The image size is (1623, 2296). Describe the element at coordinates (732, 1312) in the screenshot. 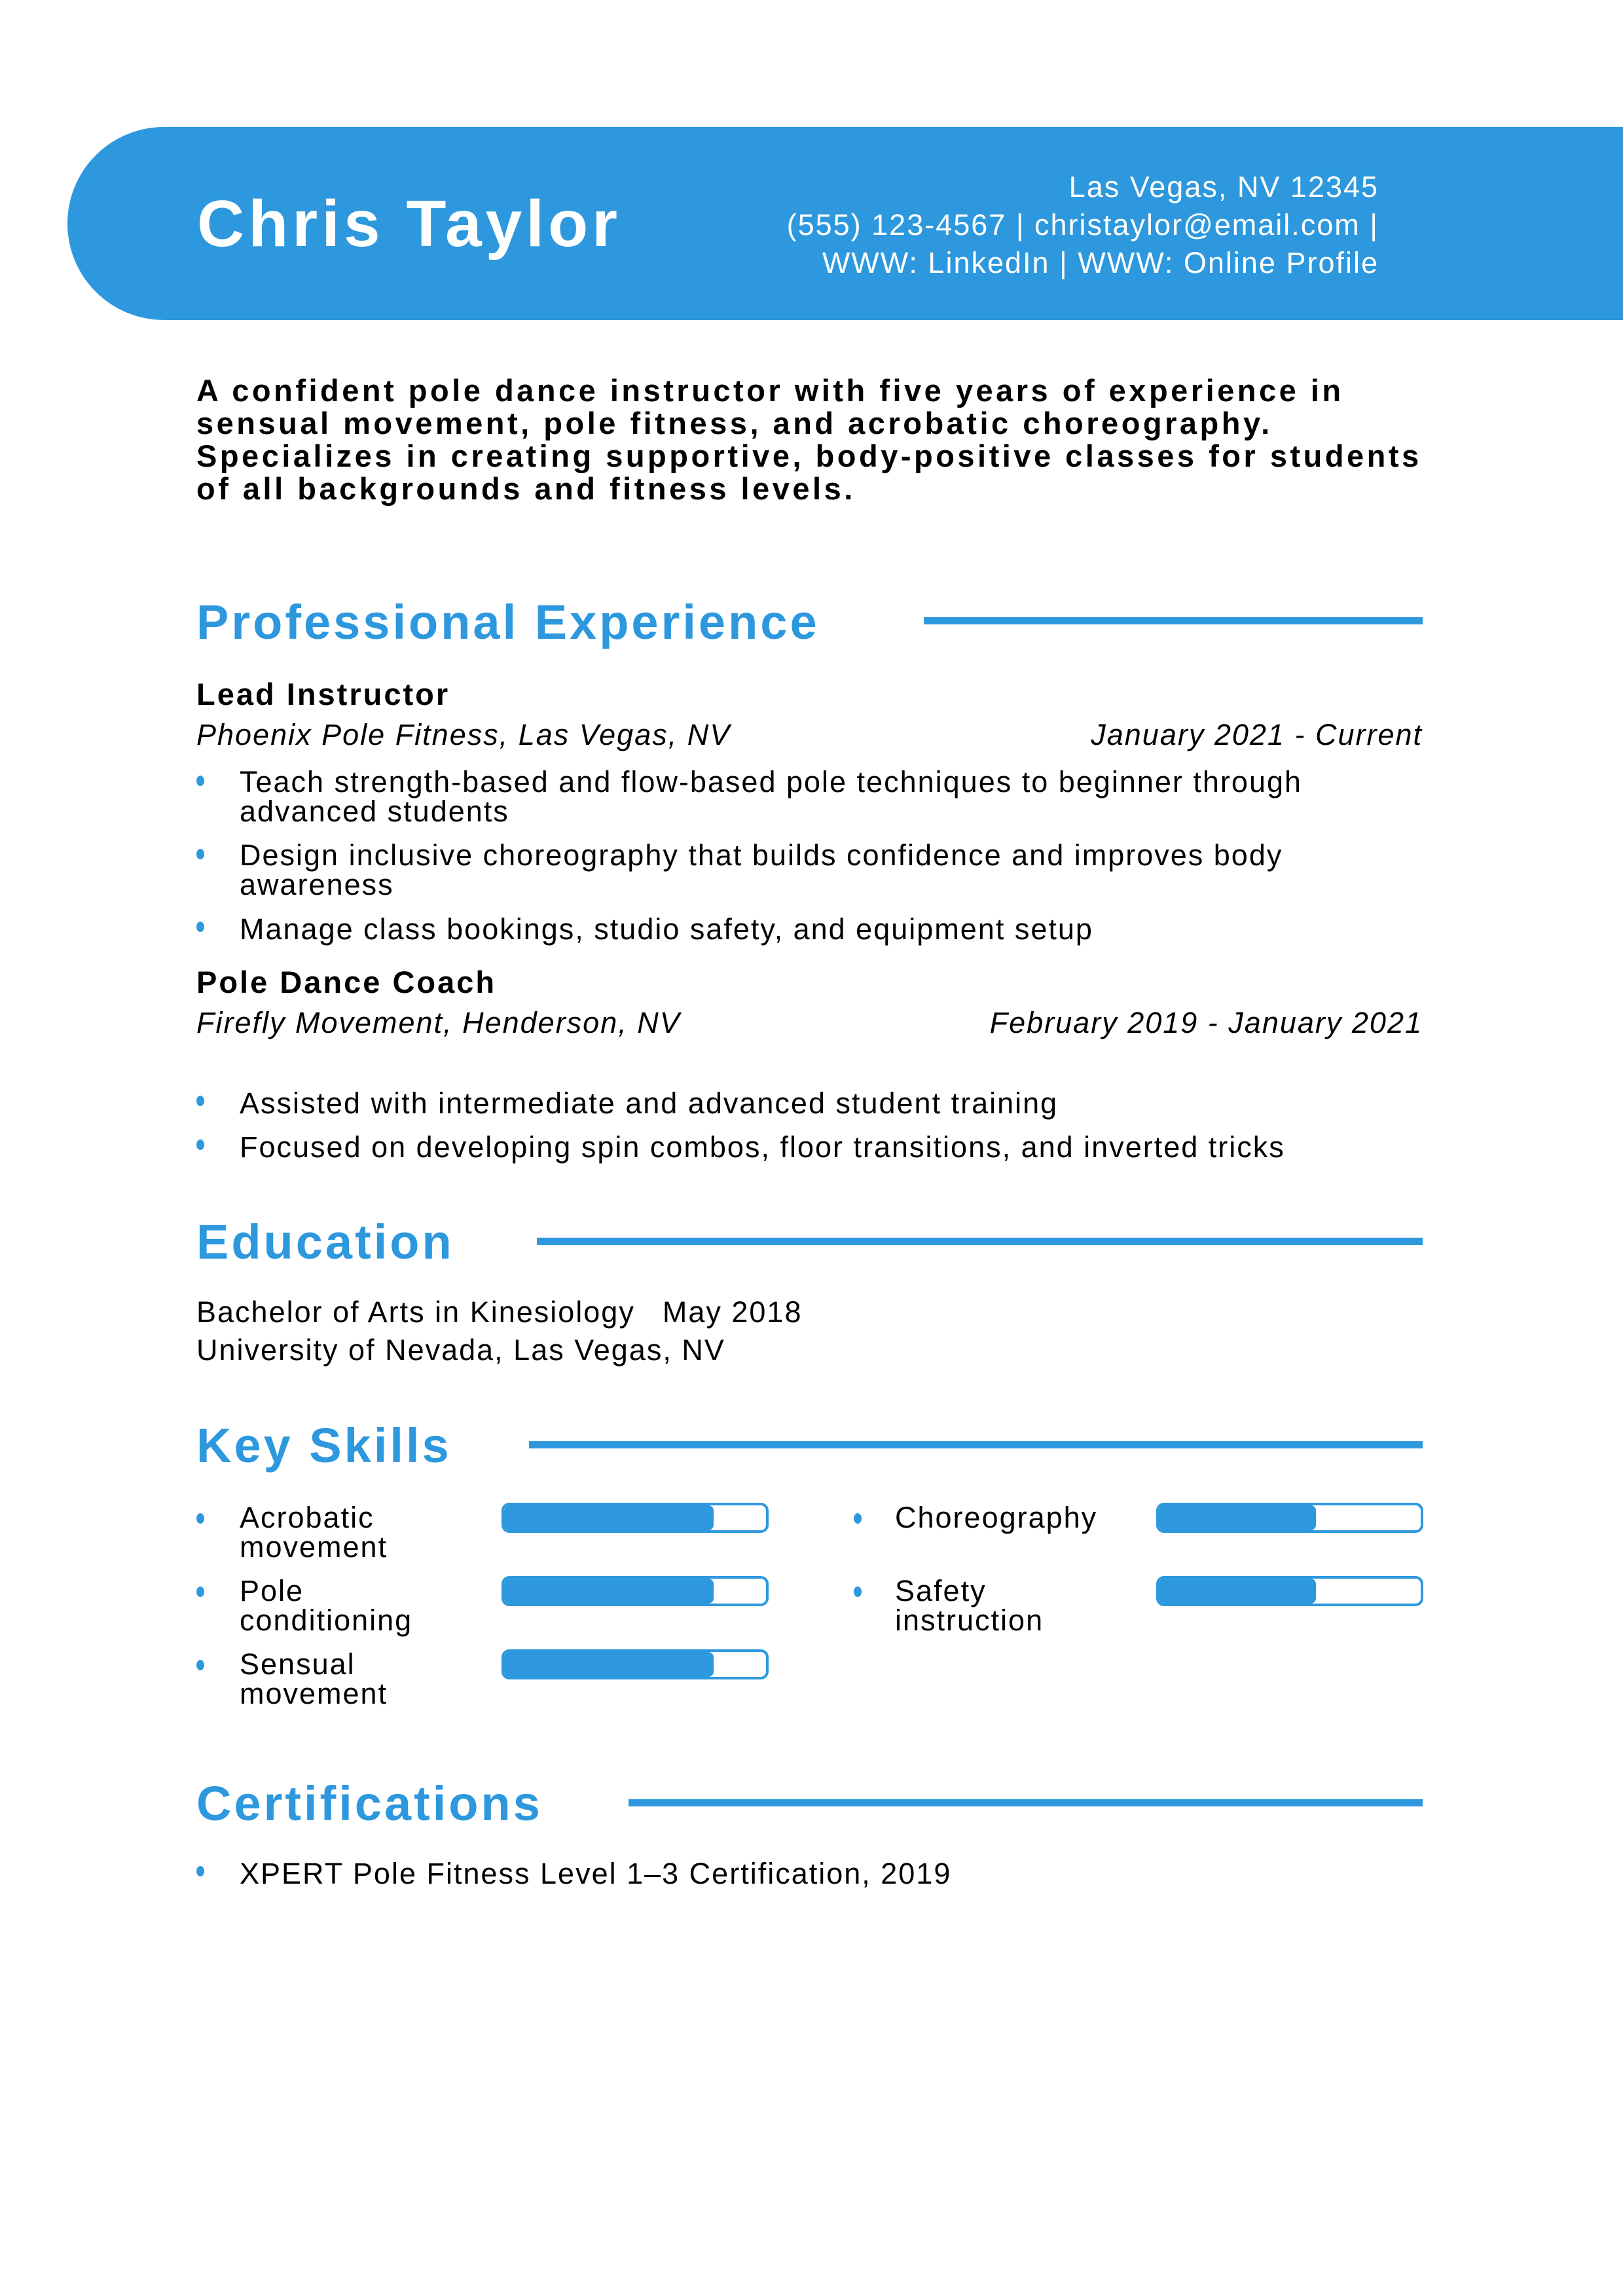

I see `degree-date: May 2018` at that location.